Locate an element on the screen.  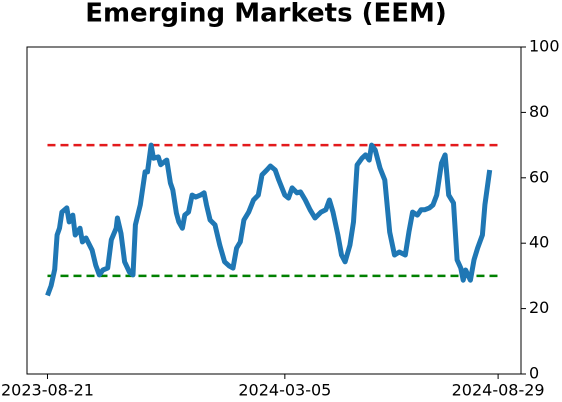
chart-title: Emerging Markets (EEM) is located at coordinates (266, 14).